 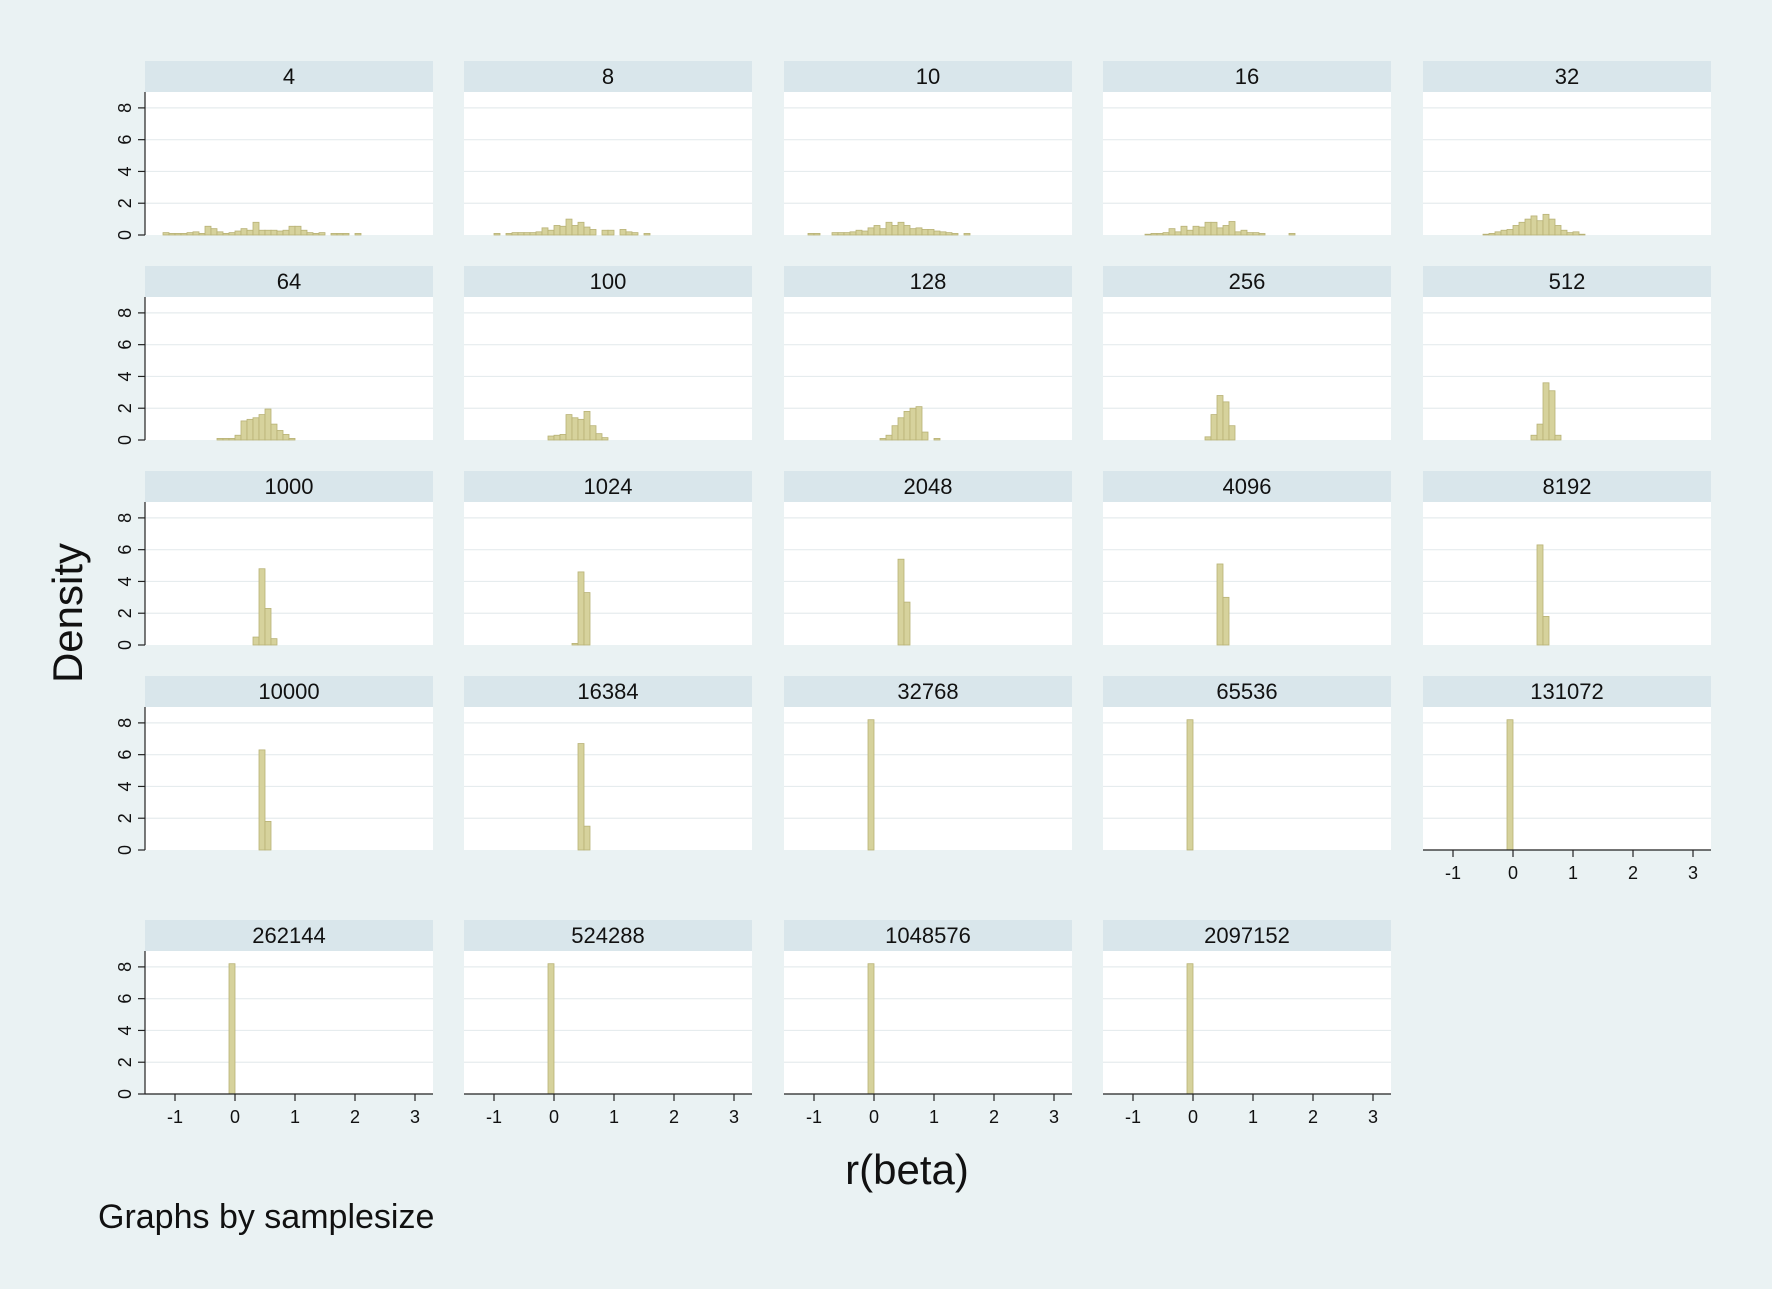 What do you see at coordinates (907, 1169) in the screenshot?
I see `x-axis-title: r(beta)` at bounding box center [907, 1169].